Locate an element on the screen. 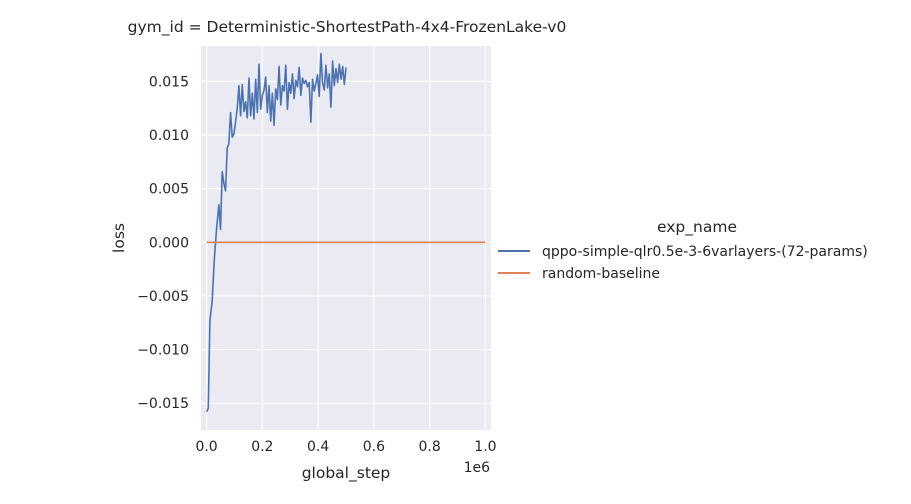  y-tick-label: 0.005 is located at coordinates (169, 190).